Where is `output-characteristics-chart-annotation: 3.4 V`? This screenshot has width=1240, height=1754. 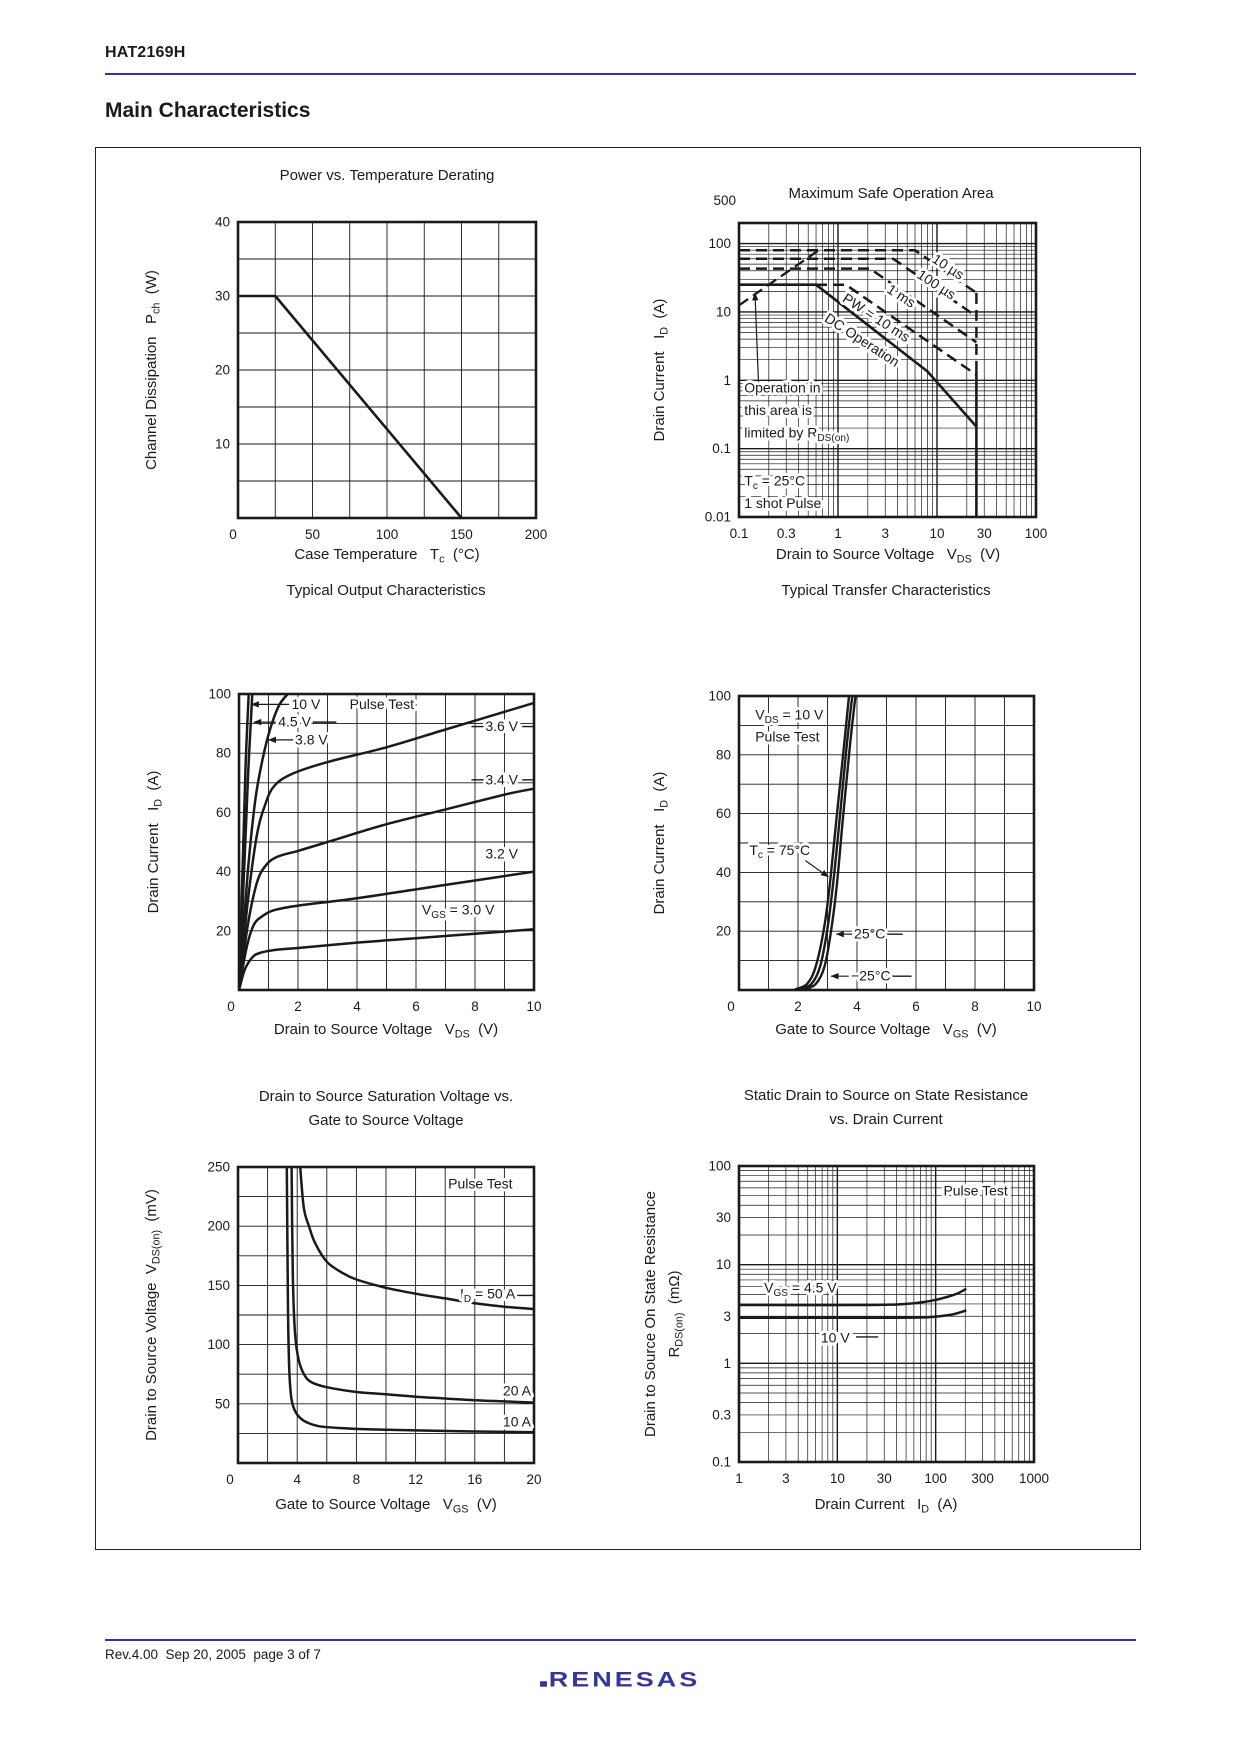
output-characteristics-chart-annotation: 3.4 V is located at coordinates (501, 779).